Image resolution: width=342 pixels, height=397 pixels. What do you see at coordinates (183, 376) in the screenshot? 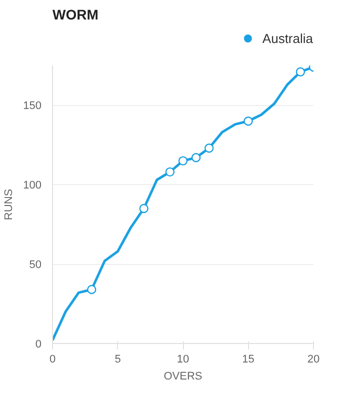
I see `x-axis-title: OVERS` at bounding box center [183, 376].